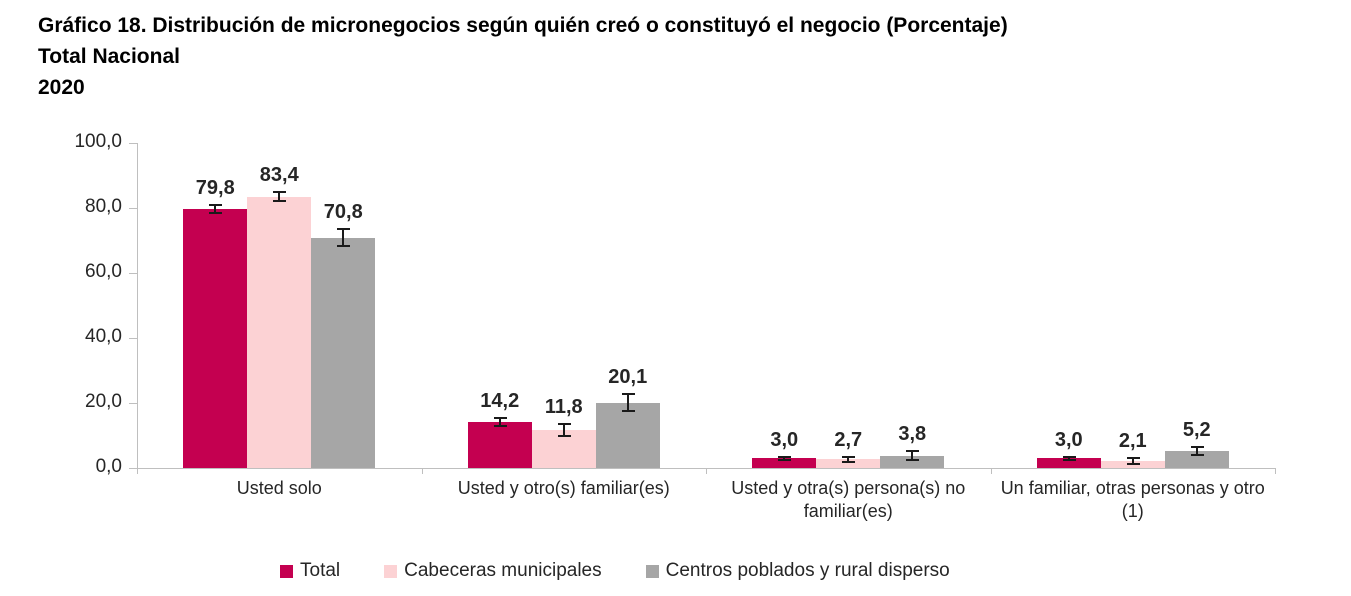  What do you see at coordinates (103, 336) in the screenshot?
I see `y-tick-label: 40,0` at bounding box center [103, 336].